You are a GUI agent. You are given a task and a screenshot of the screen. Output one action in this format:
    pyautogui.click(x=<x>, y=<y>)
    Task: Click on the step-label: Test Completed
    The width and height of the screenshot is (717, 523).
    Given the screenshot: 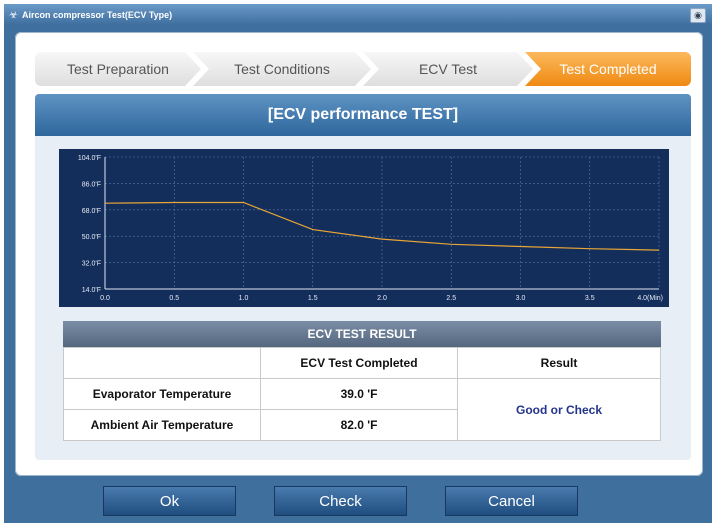 What is the action you would take?
    pyautogui.click(x=608, y=69)
    